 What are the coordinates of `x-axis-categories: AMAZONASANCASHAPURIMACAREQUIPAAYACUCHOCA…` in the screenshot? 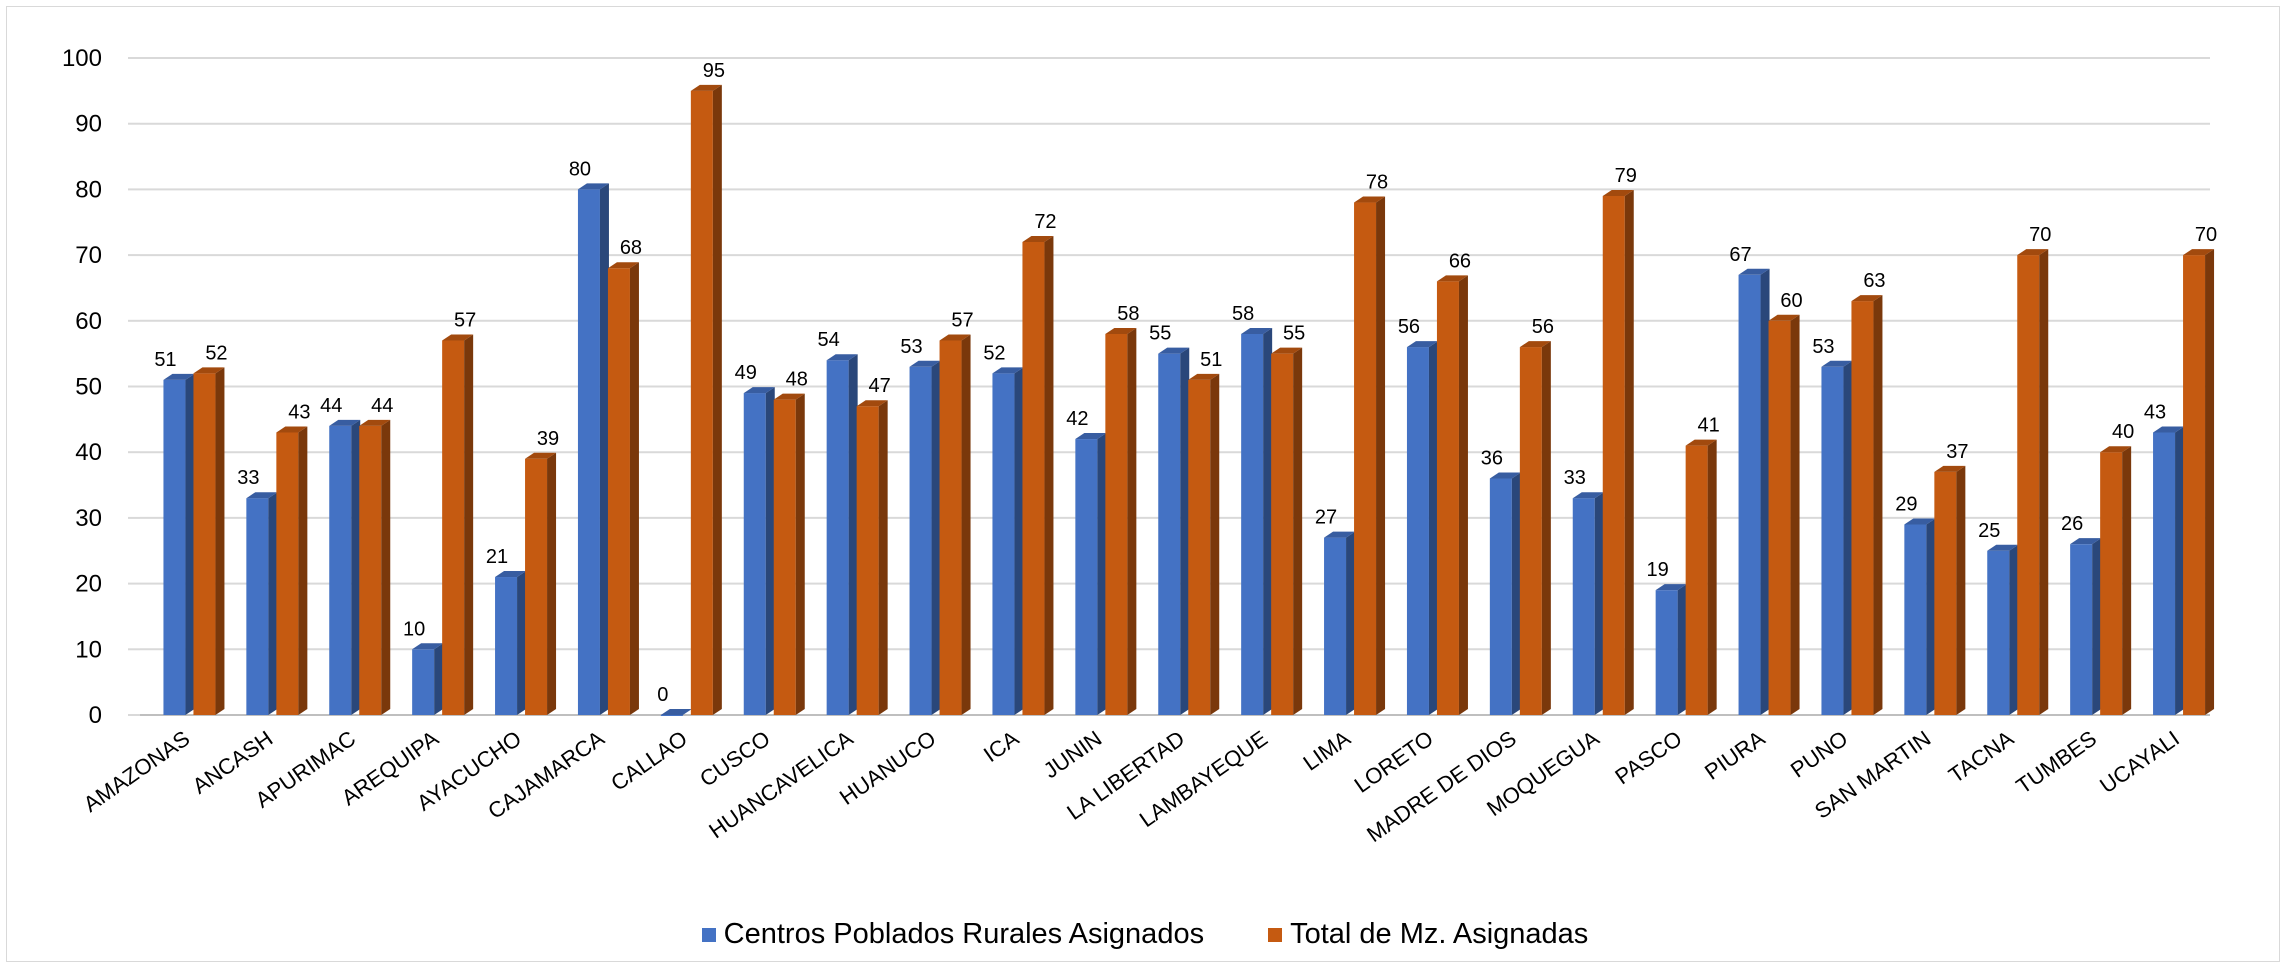 It's located at (1131, 786).